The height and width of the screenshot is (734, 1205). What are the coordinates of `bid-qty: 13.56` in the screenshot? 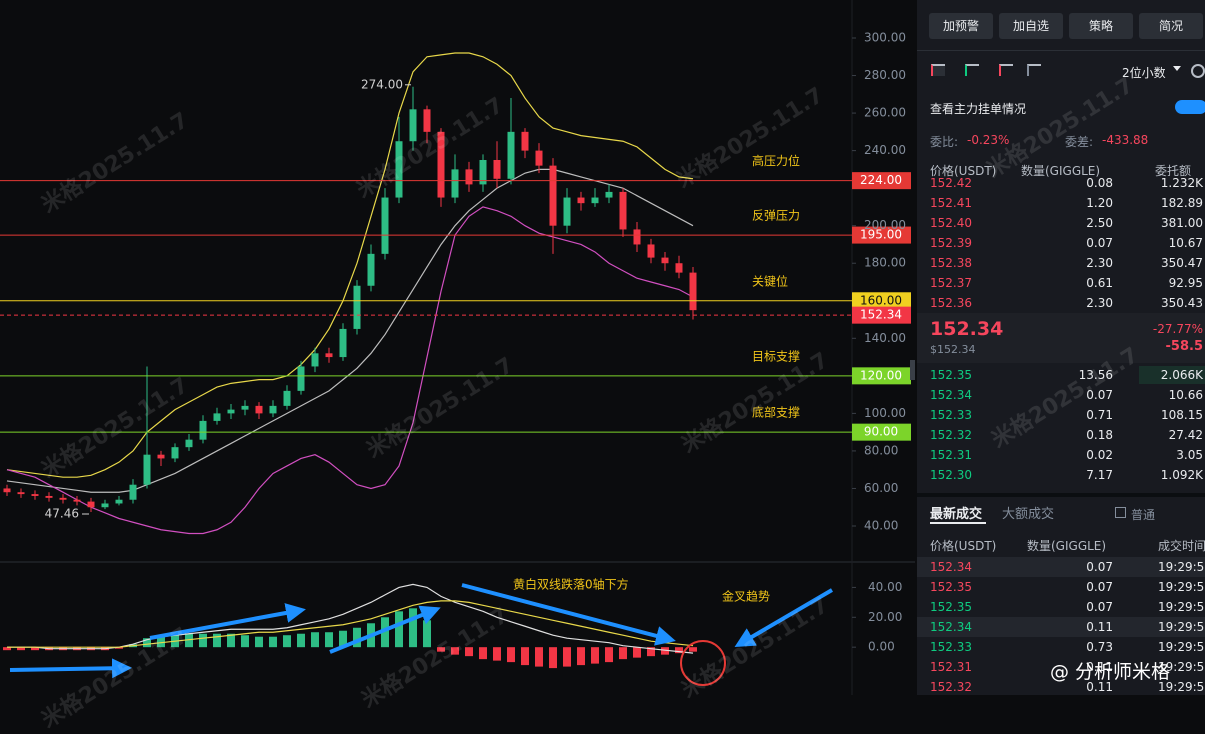 It's located at (1095, 375).